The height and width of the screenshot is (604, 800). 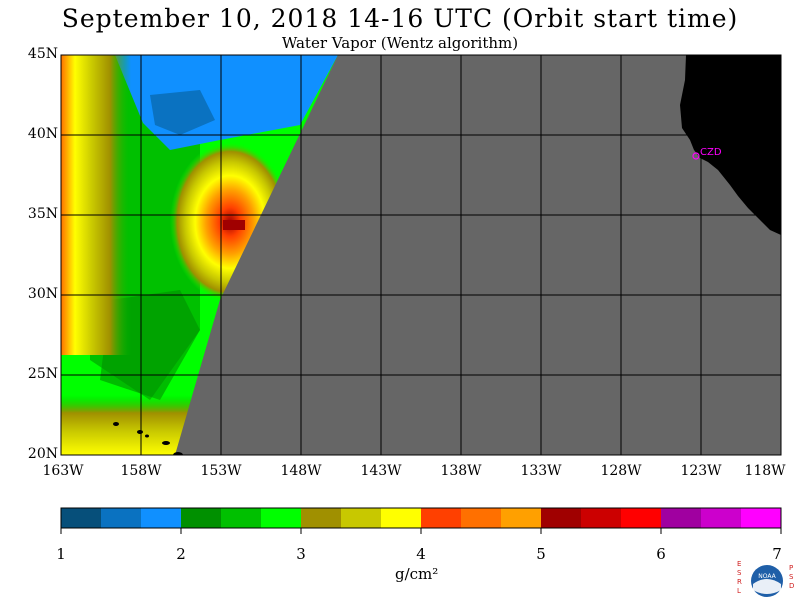 I want to click on logo-left-letters: ESRL, so click(x=739, y=577).